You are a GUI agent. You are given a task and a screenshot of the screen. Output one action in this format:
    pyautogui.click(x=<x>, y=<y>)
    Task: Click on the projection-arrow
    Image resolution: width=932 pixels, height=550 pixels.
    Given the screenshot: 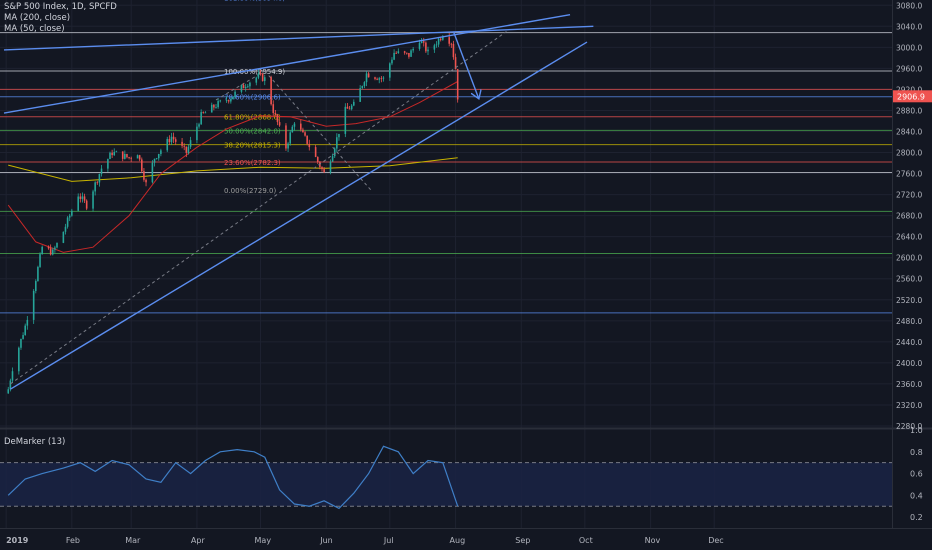 What is the action you would take?
    pyautogui.click(x=465, y=65)
    